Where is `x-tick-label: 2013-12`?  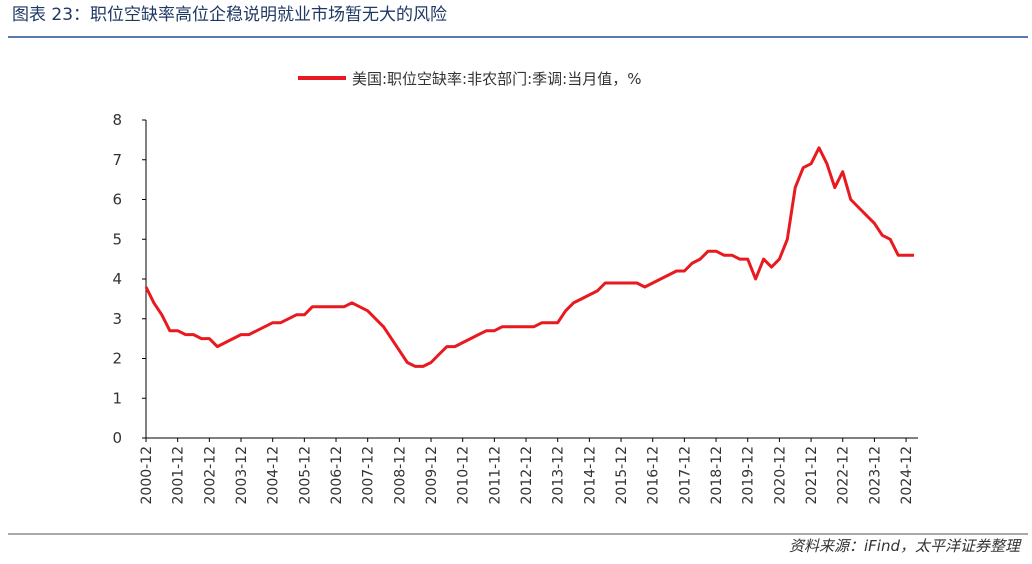 x-tick-label: 2013-12 is located at coordinates (559, 475).